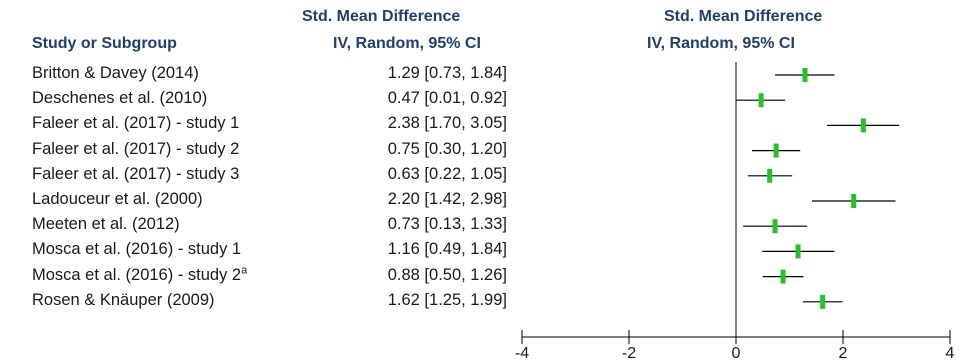  I want to click on study-name: Meeten et al. (2012), so click(106, 224).